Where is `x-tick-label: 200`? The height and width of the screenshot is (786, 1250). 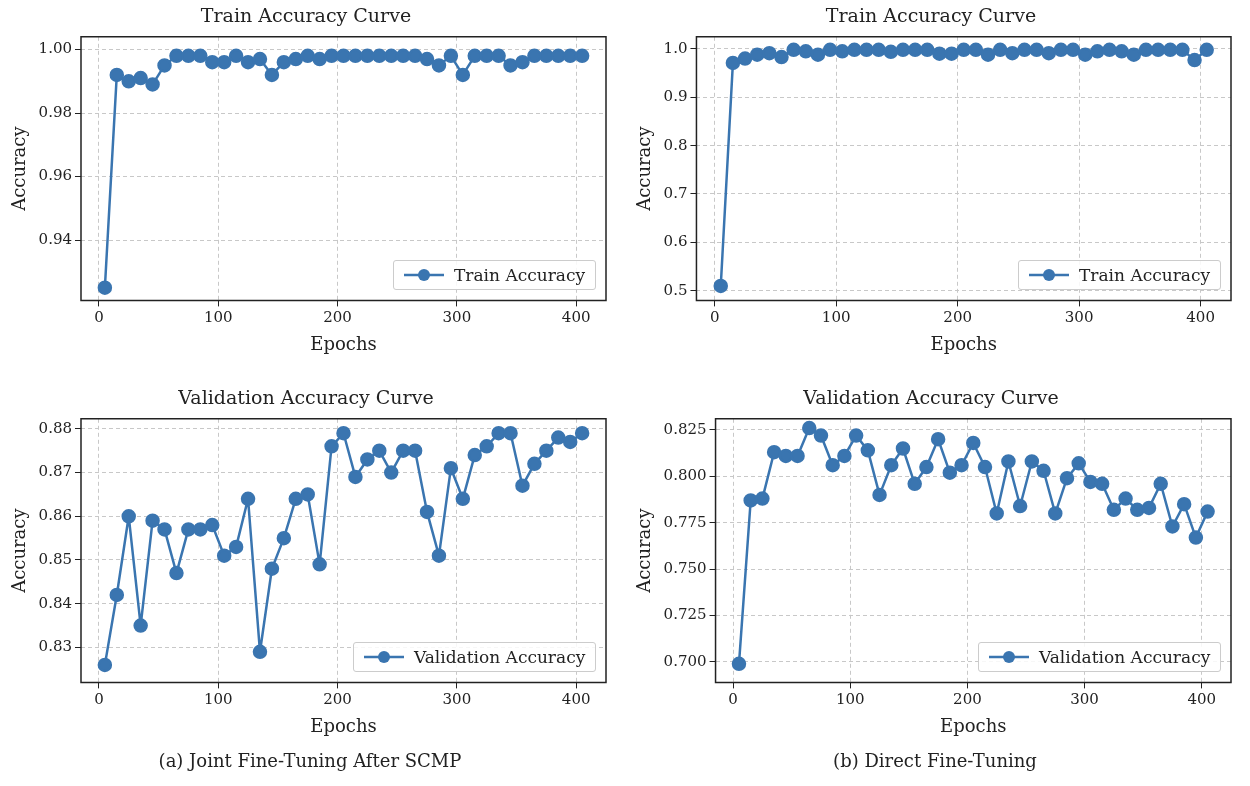 x-tick-label: 200 is located at coordinates (957, 317).